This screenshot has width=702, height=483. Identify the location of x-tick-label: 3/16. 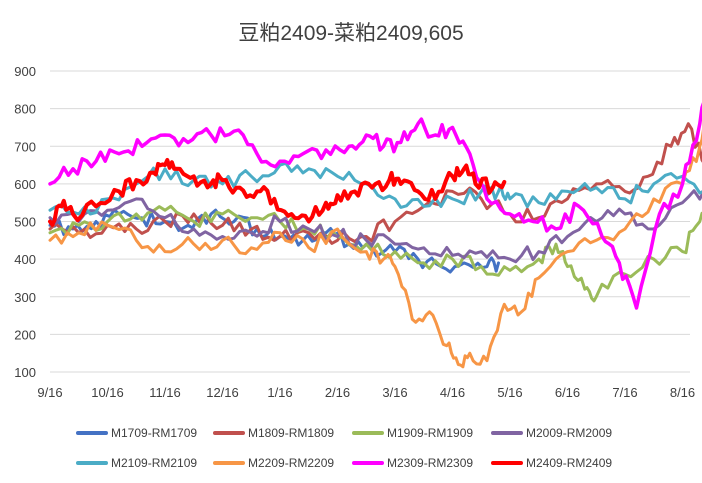
(394, 392).